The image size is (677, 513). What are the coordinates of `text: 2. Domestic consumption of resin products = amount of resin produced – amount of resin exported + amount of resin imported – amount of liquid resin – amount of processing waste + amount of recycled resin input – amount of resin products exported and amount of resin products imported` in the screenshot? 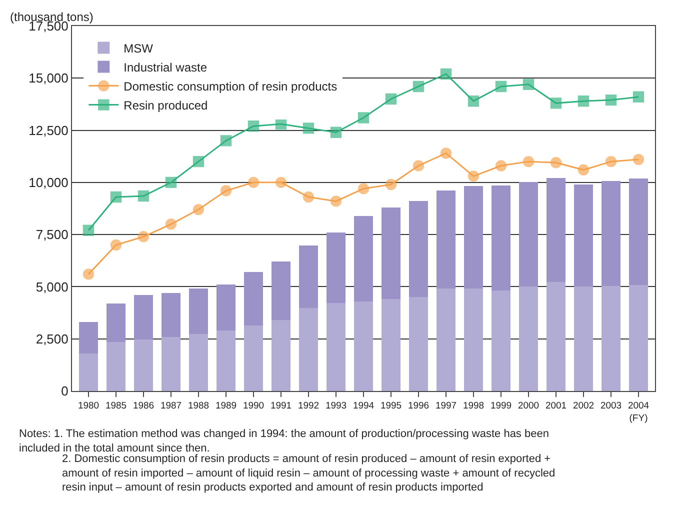 It's located at (309, 473).